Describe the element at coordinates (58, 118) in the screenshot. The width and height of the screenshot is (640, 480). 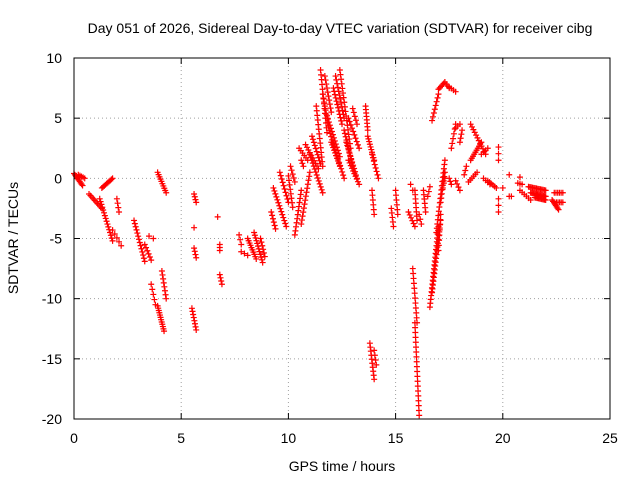
I see `y-tick-label: 5` at that location.